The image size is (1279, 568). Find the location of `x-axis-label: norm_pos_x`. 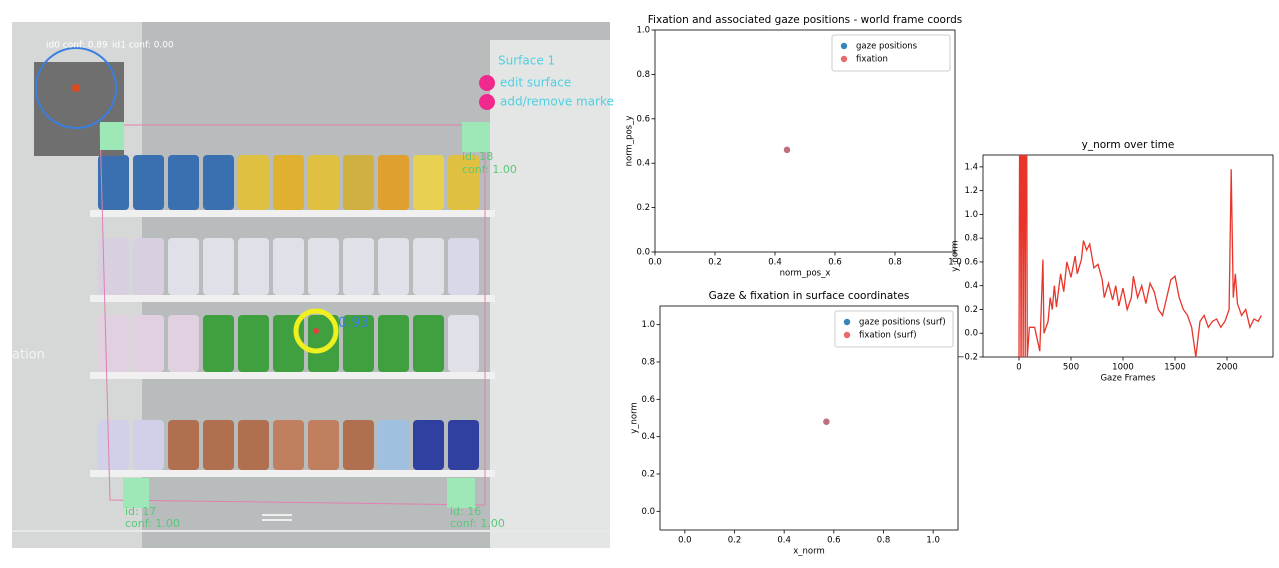

x-axis-label: norm_pos_x is located at coordinates (805, 274).